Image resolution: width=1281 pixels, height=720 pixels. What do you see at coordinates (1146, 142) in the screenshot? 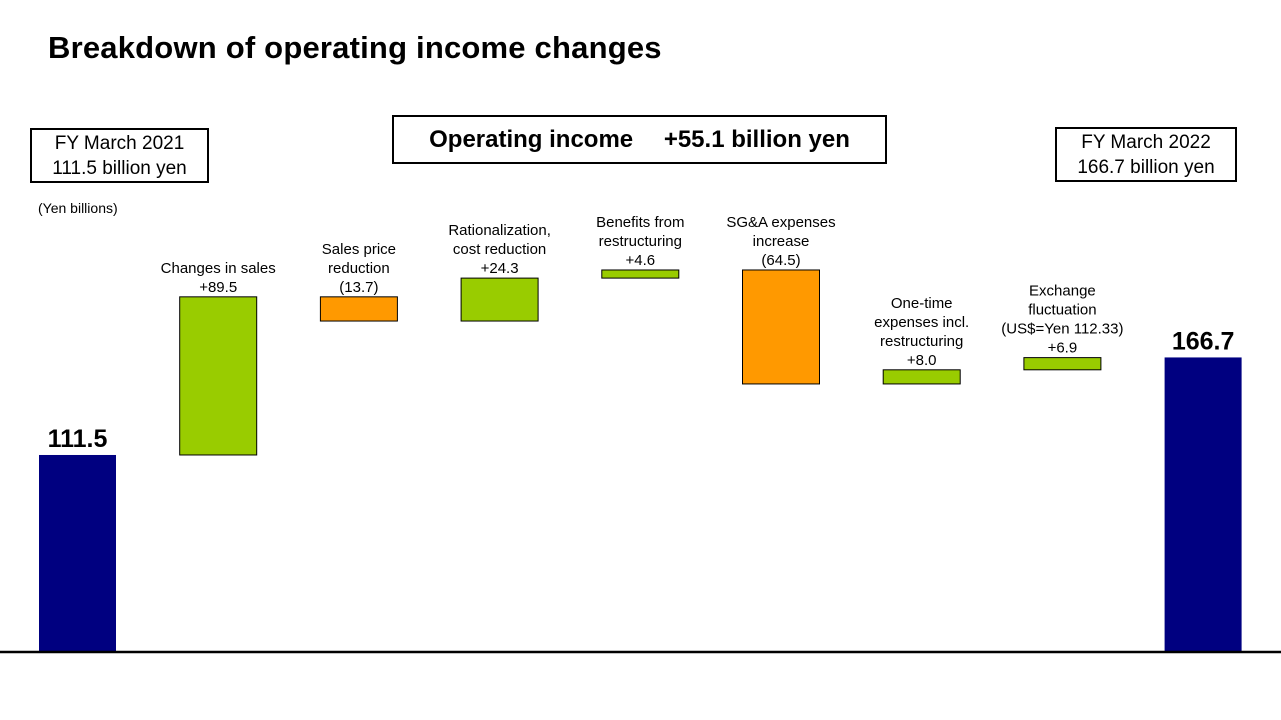
I see `end-year-label: FY March 2022` at bounding box center [1146, 142].